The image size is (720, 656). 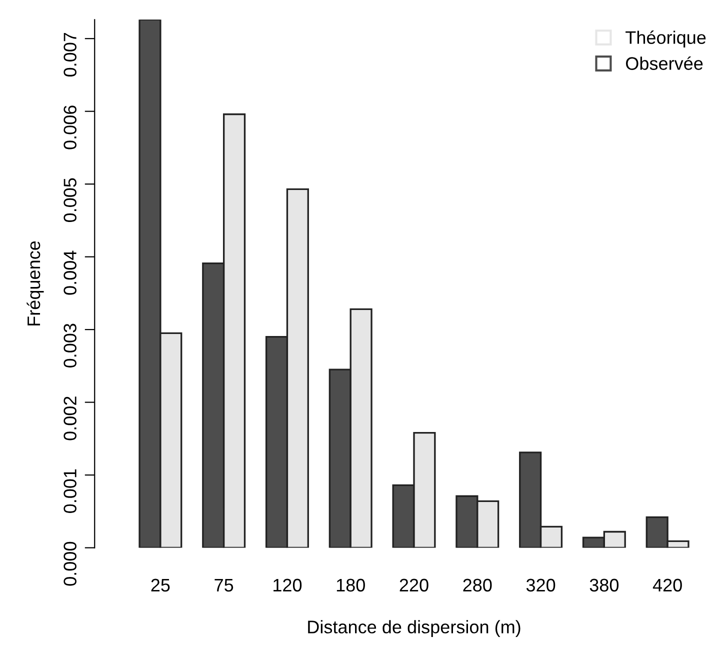 I want to click on y-axis-title: Fréquence, so click(x=35, y=283).